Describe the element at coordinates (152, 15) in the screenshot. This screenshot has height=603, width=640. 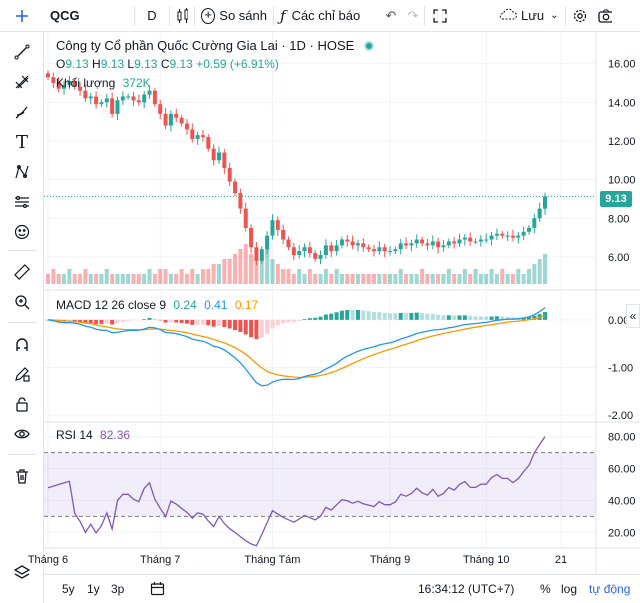
I see `interval-button: D` at that location.